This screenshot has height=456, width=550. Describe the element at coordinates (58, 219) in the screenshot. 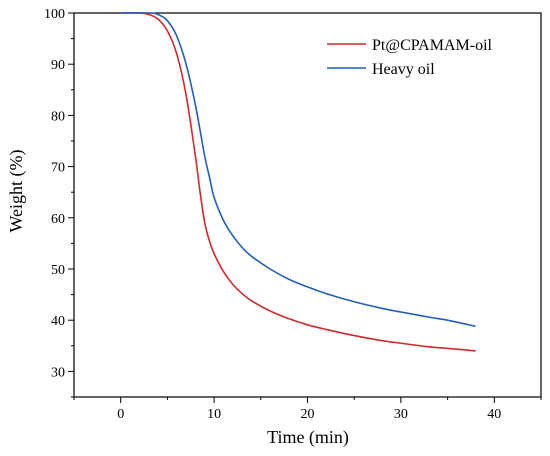

I see `y-tick-label: 60` at that location.